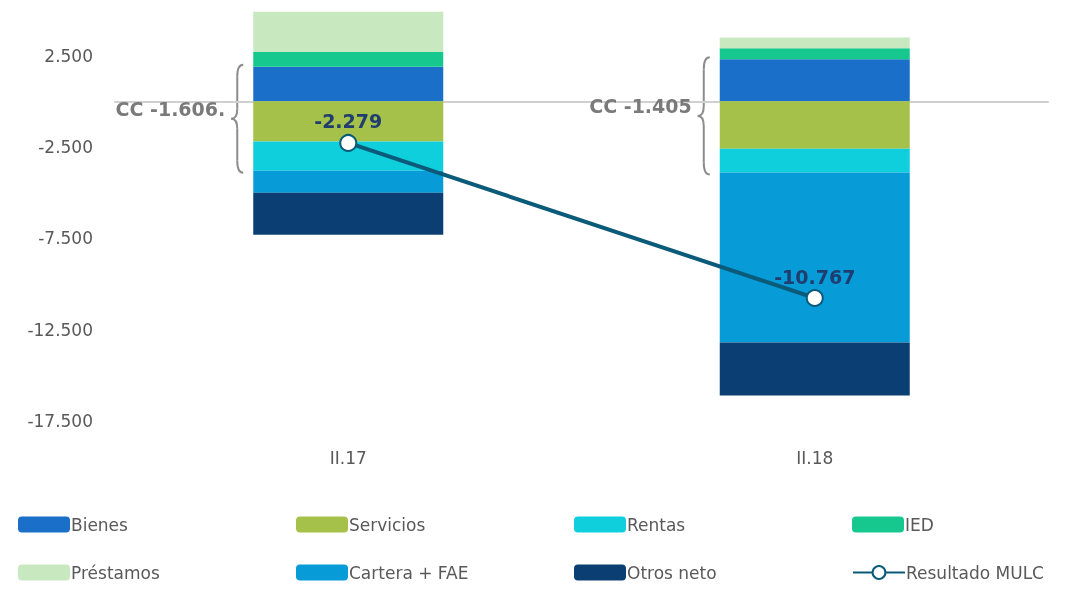 The width and height of the screenshot is (1088, 590). Describe the element at coordinates (672, 572) in the screenshot. I see `legend-label: Otros neto` at that location.